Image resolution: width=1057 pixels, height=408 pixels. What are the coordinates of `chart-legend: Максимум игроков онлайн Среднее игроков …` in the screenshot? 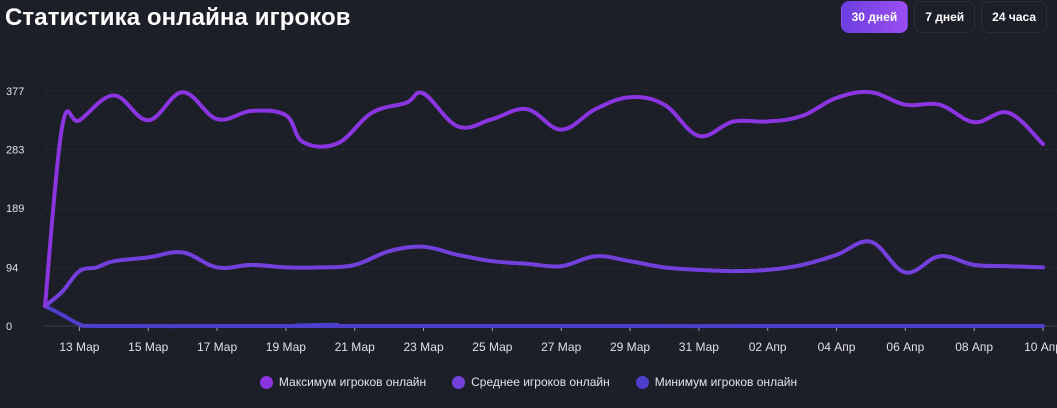 It's located at (528, 382).